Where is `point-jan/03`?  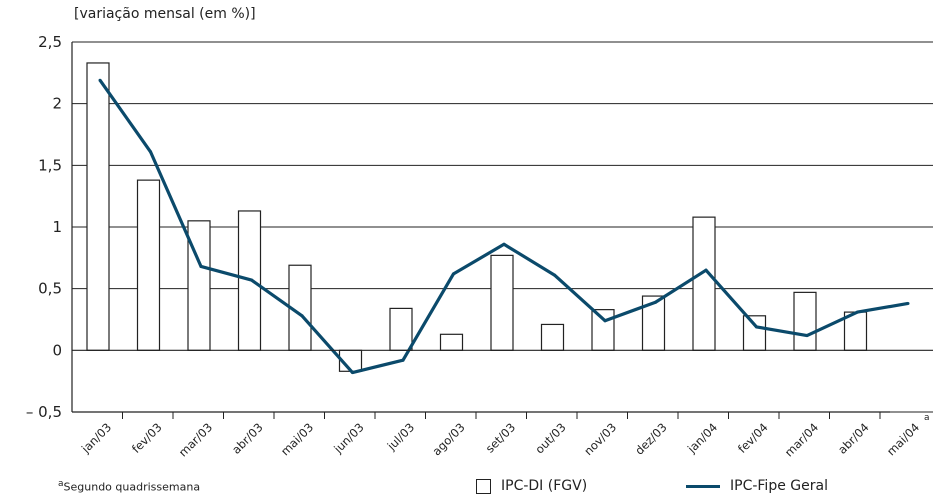
point-jan/03 is located at coordinates (100, 80).